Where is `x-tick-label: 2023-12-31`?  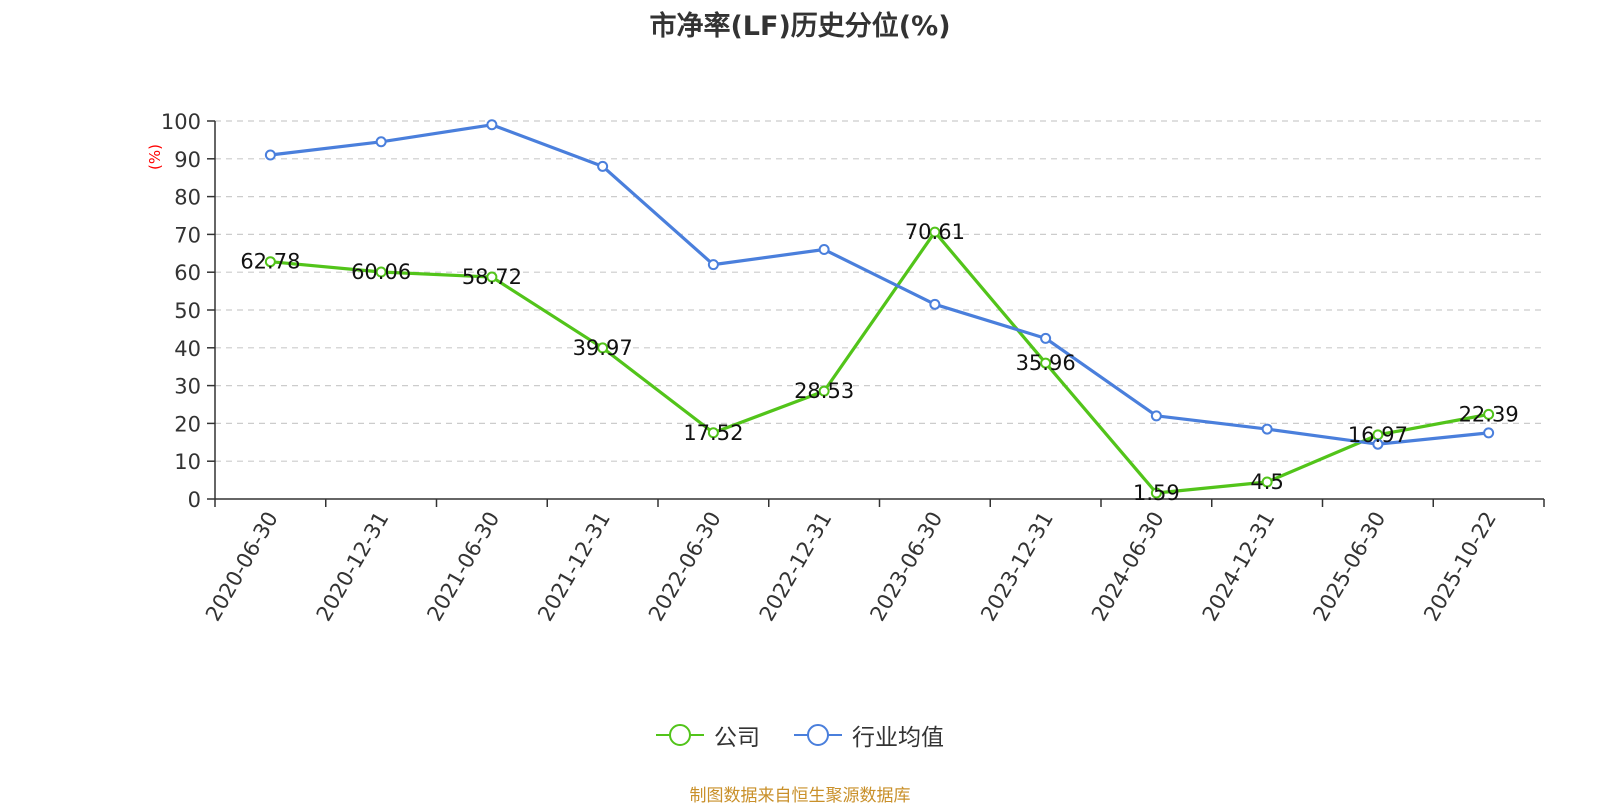 x-tick-label: 2023-12-31 is located at coordinates (1017, 567).